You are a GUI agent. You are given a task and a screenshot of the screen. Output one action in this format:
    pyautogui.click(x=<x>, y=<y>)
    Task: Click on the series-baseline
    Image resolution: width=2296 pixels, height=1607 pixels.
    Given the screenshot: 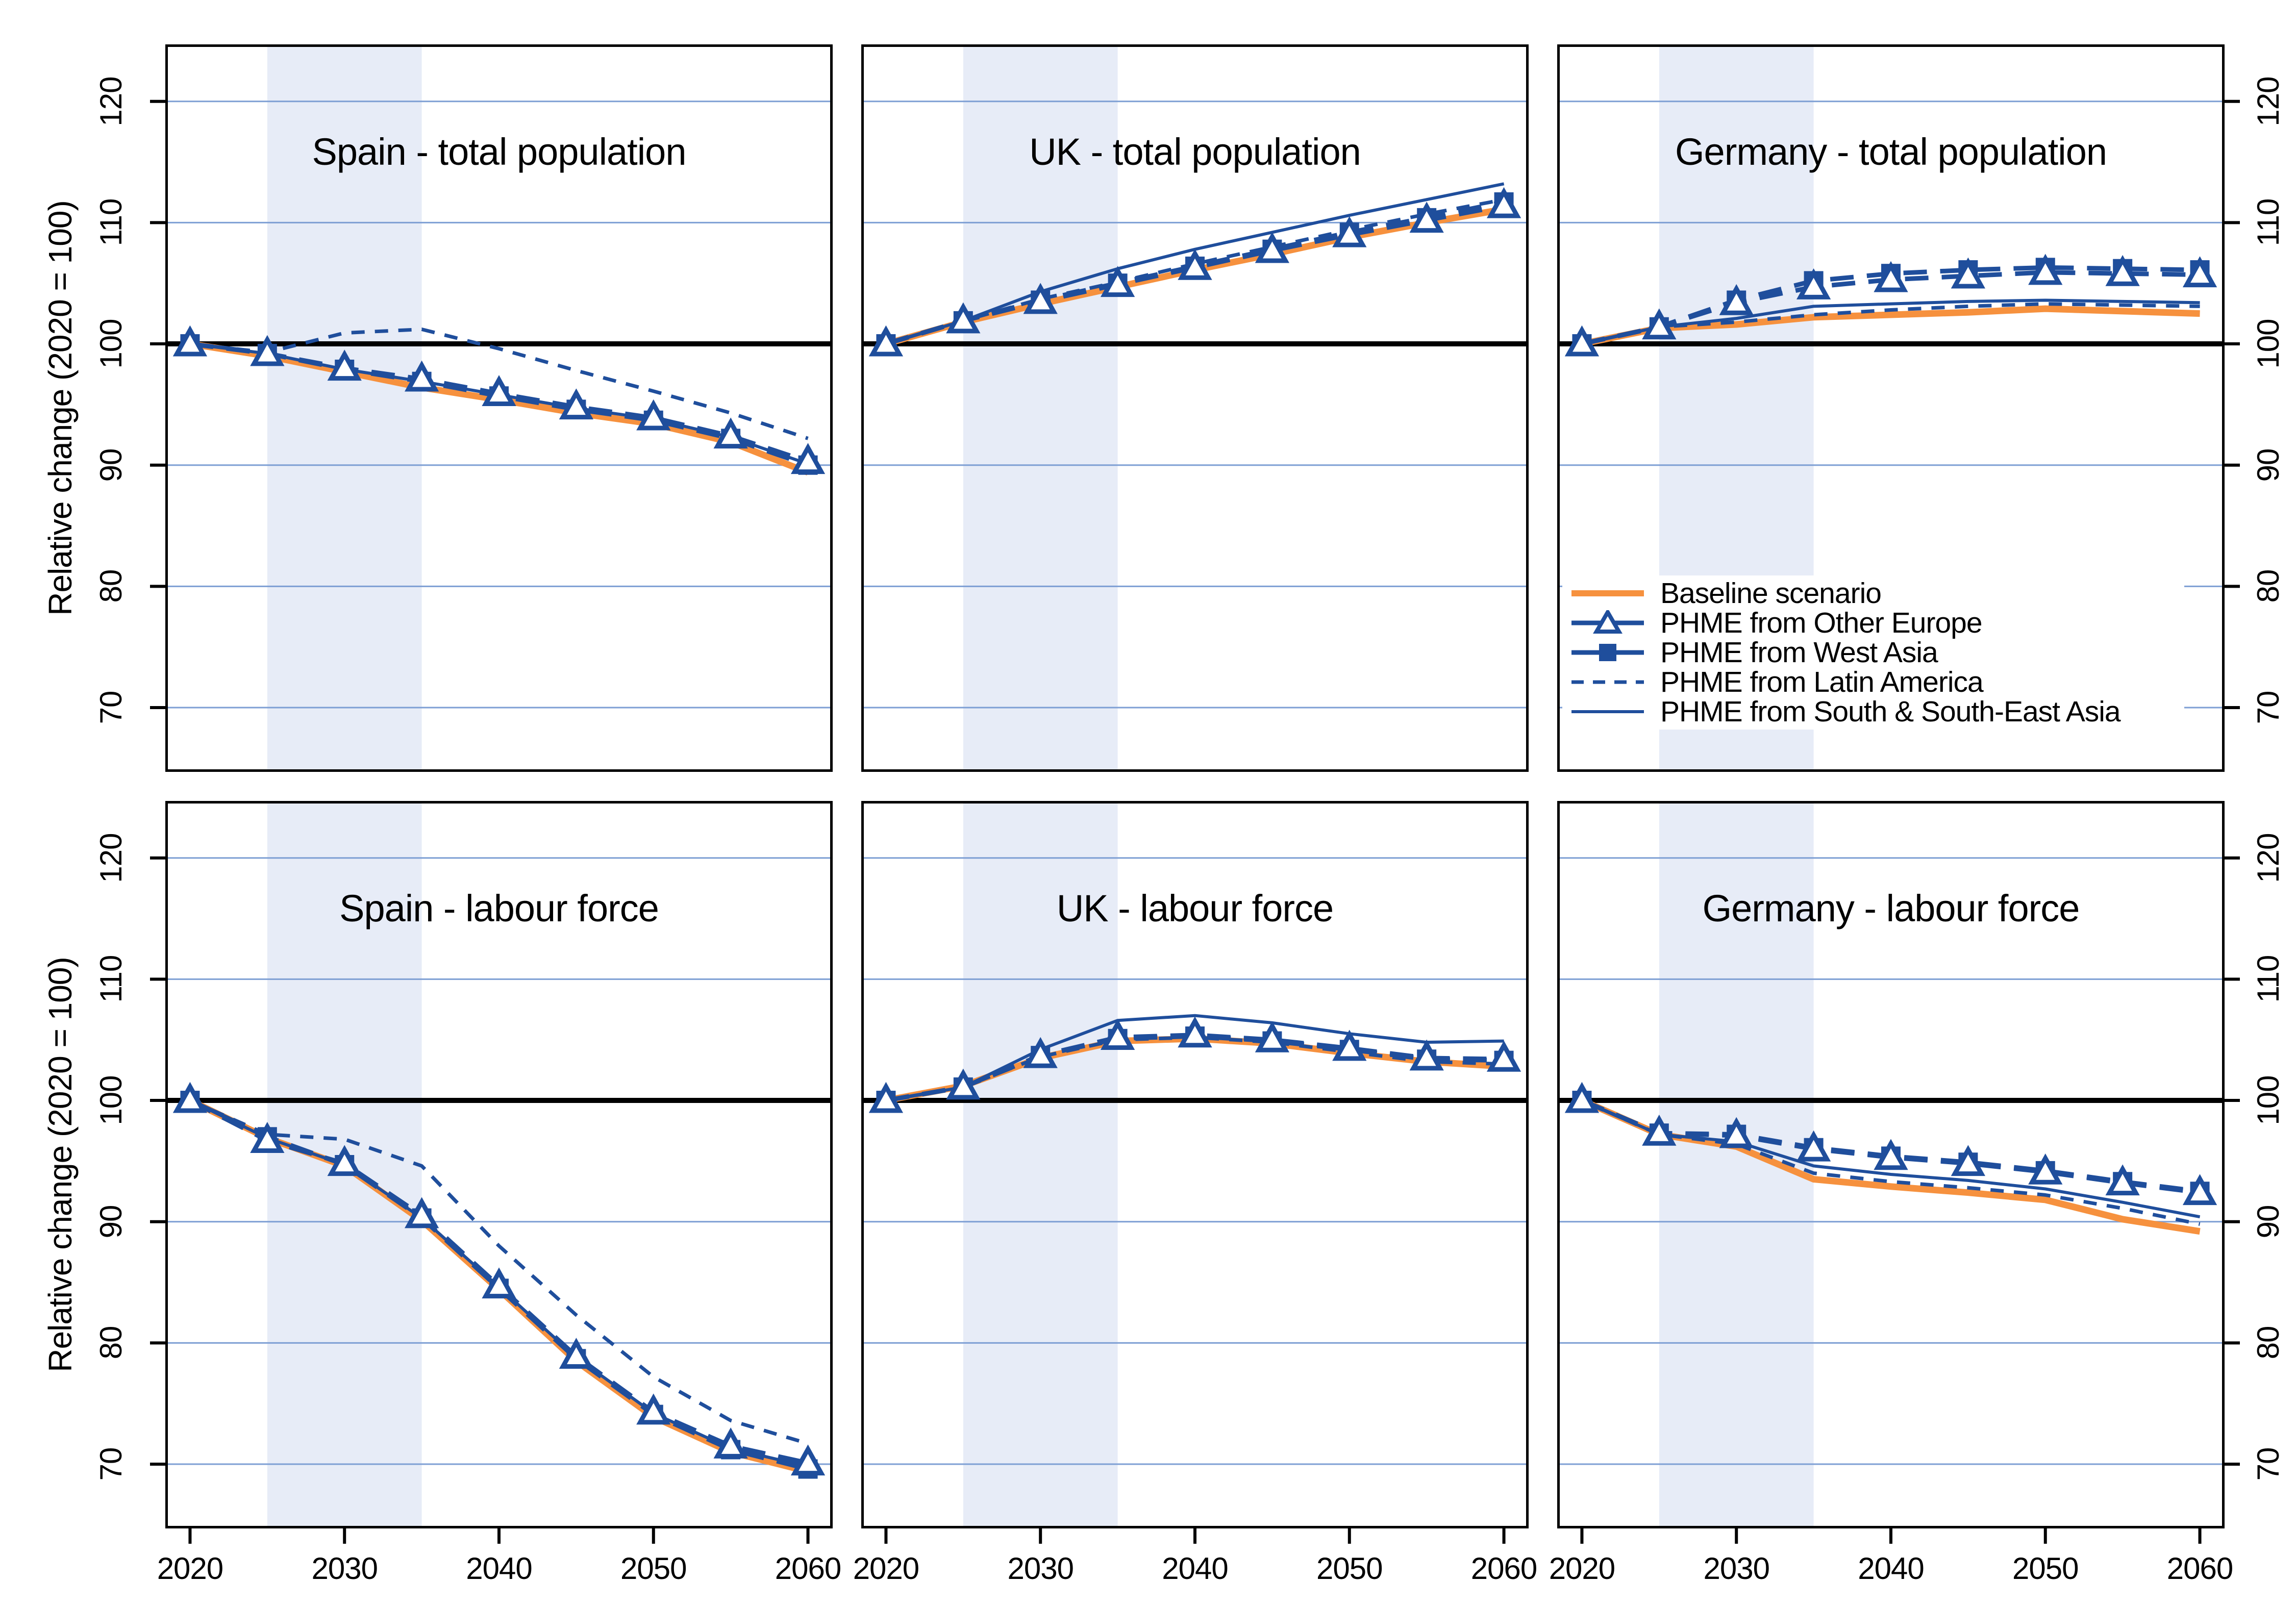 What is the action you would take?
    pyautogui.click(x=1890, y=1166)
    